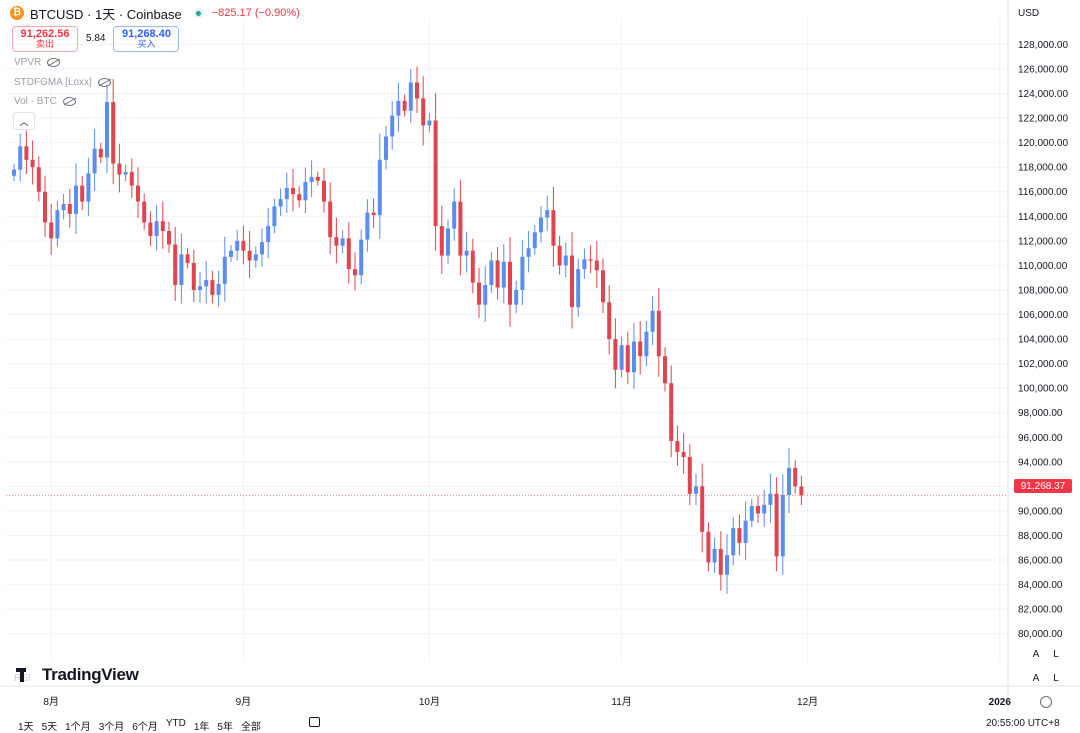  Describe the element at coordinates (1036, 654) in the screenshot. I see `auto-scale-button: A` at that location.